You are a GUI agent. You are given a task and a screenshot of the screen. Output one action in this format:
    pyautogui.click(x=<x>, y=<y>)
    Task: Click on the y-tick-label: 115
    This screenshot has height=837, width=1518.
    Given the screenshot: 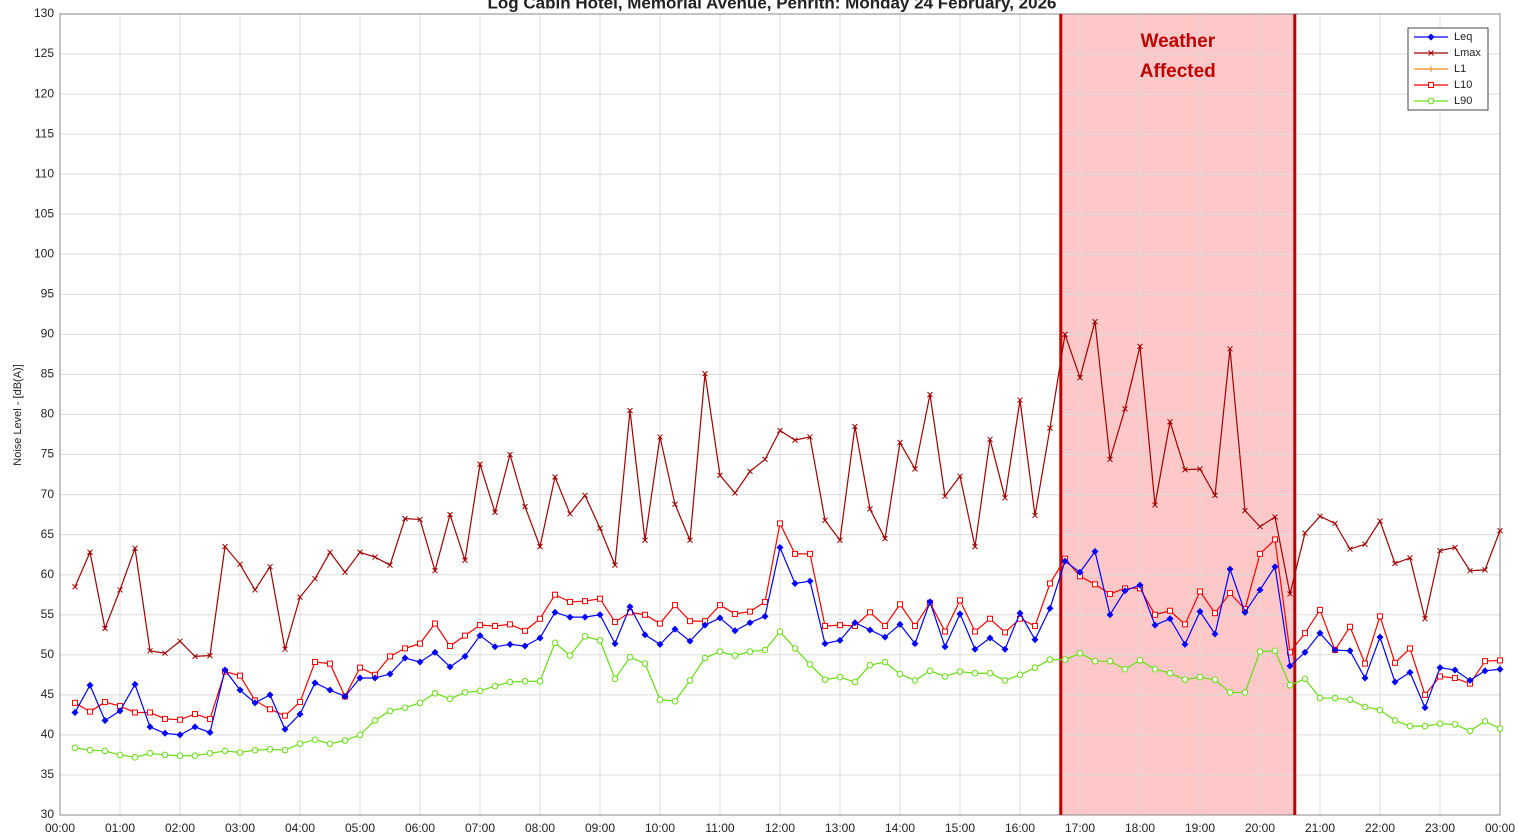 What is the action you would take?
    pyautogui.click(x=44, y=133)
    